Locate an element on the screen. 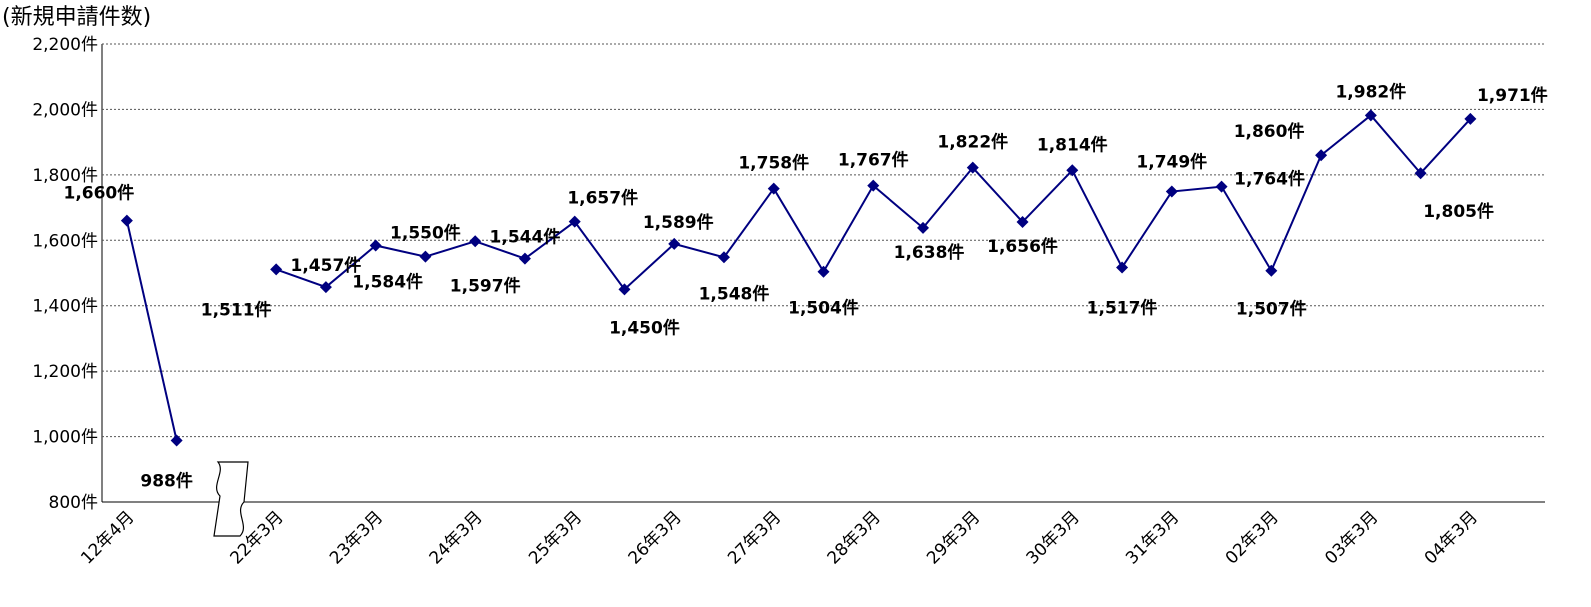 This screenshot has width=1591, height=607. value-label: 1,767件 is located at coordinates (873, 160).